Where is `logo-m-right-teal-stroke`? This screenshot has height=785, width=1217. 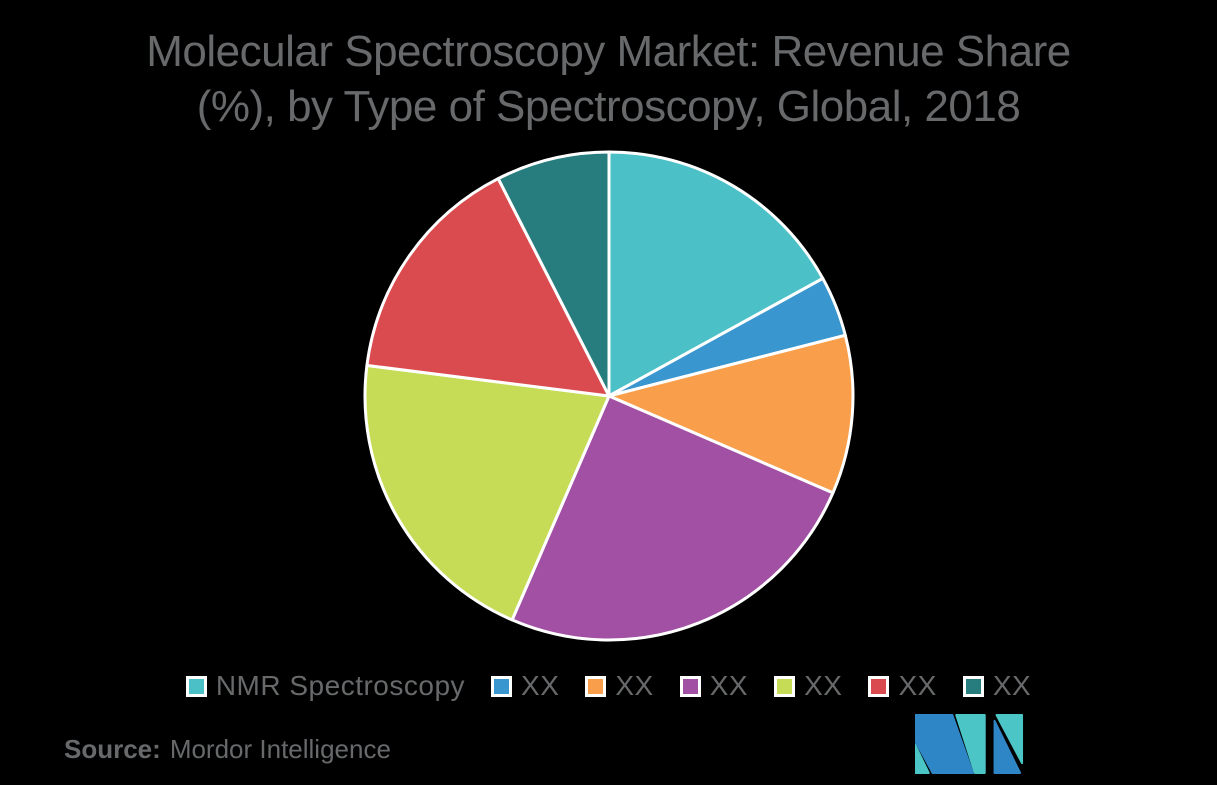 logo-m-right-teal-stroke is located at coordinates (970, 744).